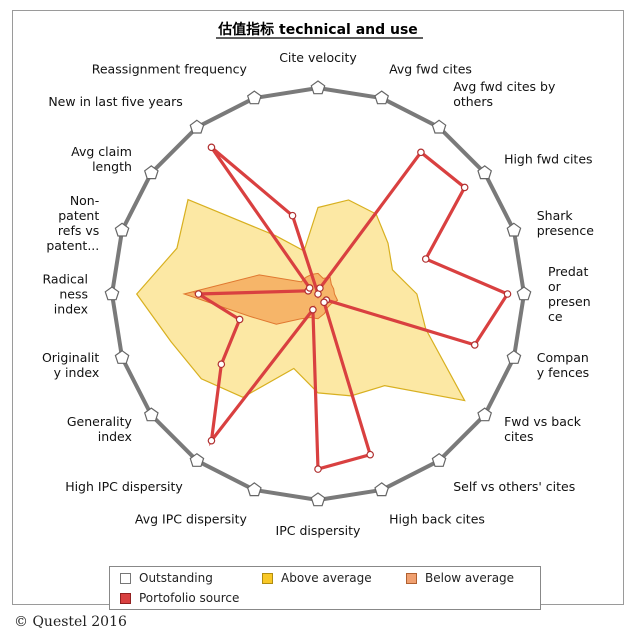  What do you see at coordinates (313, 309) in the screenshot?
I see `source-point-avg-ipc-dispersity` at bounding box center [313, 309].